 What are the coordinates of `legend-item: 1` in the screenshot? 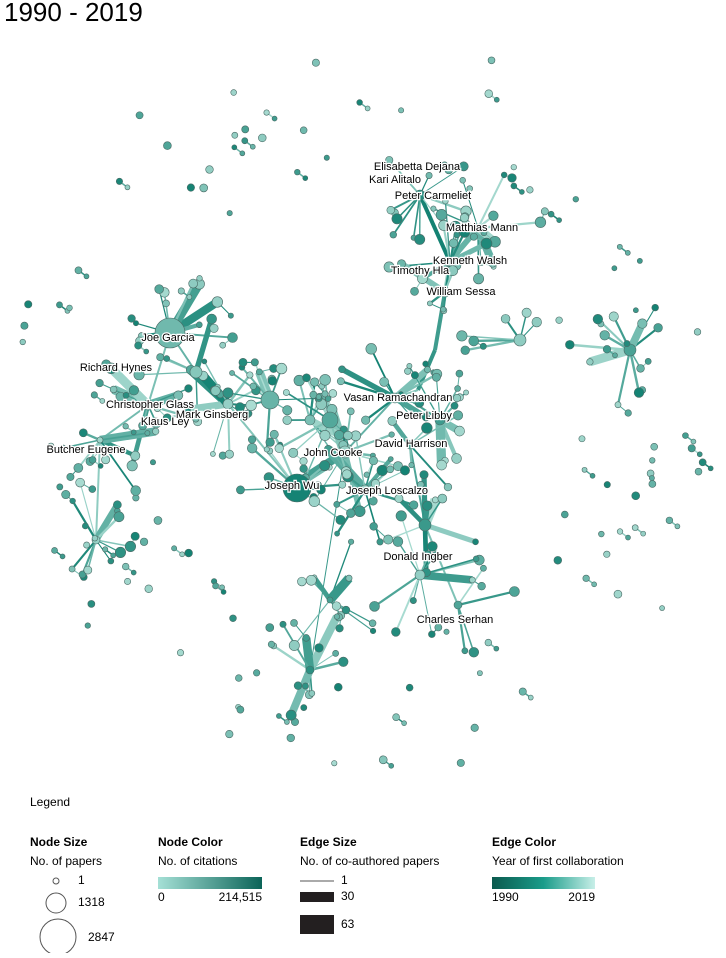 It's located at (81, 880).